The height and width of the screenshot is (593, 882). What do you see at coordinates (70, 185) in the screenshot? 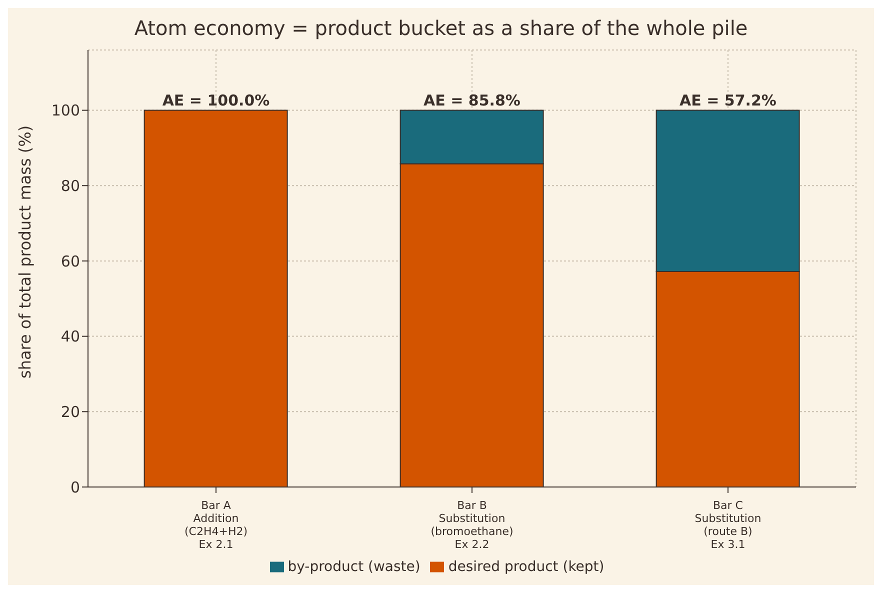
I see `y-tick-label: 80` at bounding box center [70, 185].